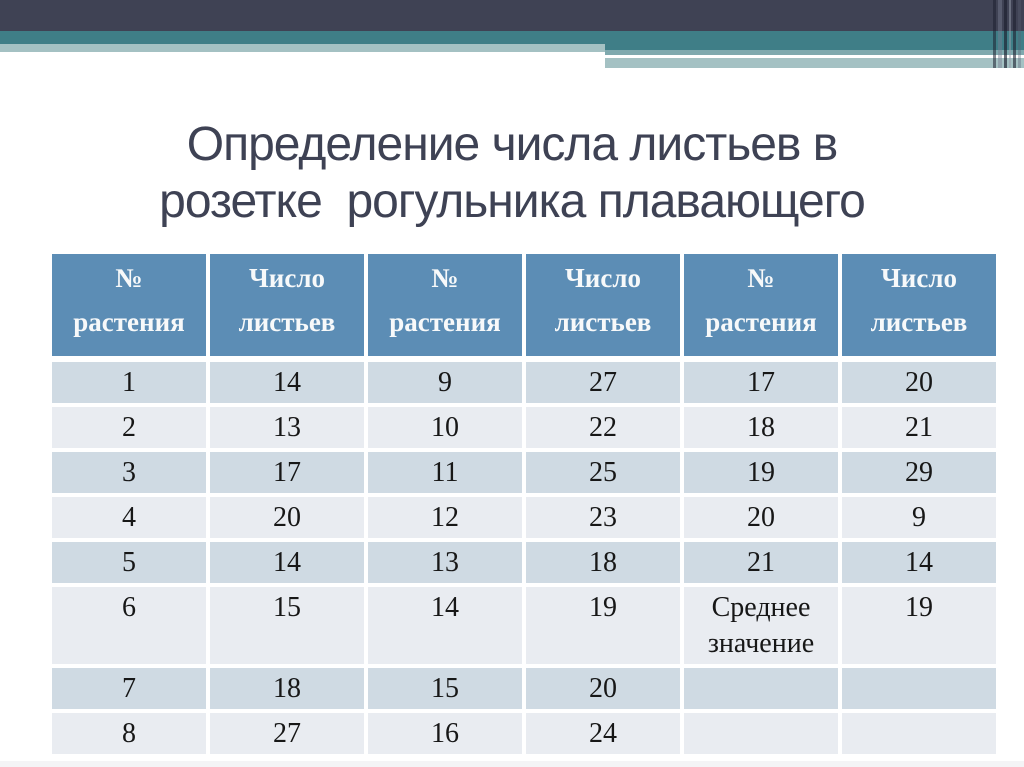 The width and height of the screenshot is (1024, 767). Describe the element at coordinates (780, 56) in the screenshot. I see `banner-white-divider` at that location.